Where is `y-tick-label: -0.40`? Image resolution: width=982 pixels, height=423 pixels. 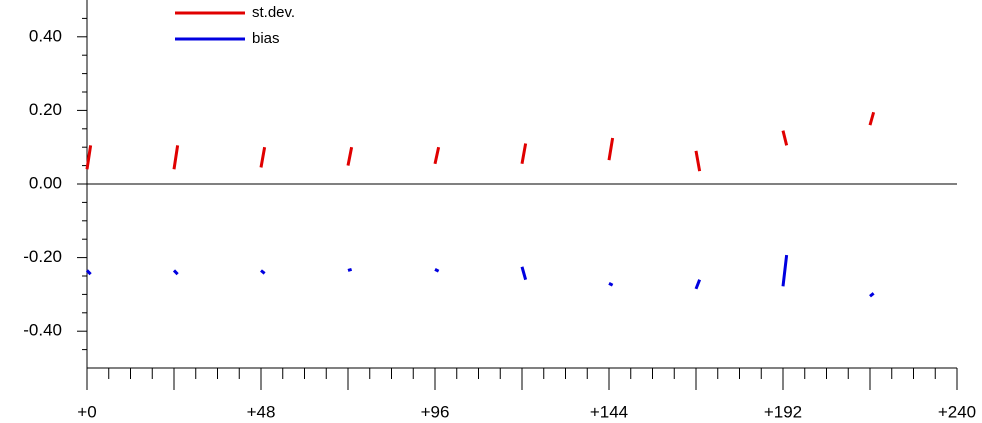
y-tick-label: -0.40 is located at coordinates (42, 330).